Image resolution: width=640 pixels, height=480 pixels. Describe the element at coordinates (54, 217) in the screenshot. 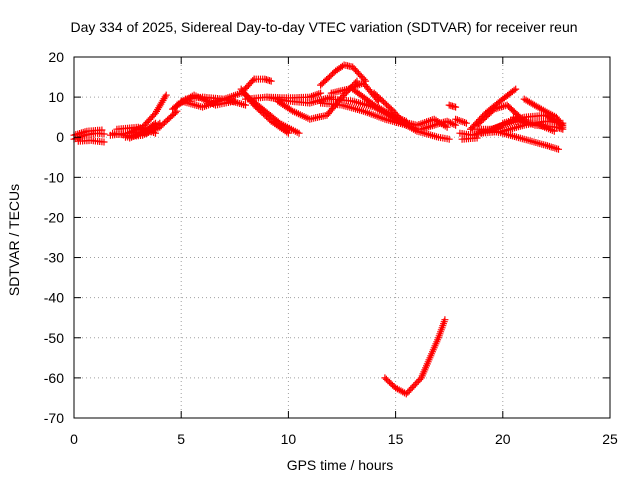

I see `y-tick-label: -20` at that location.